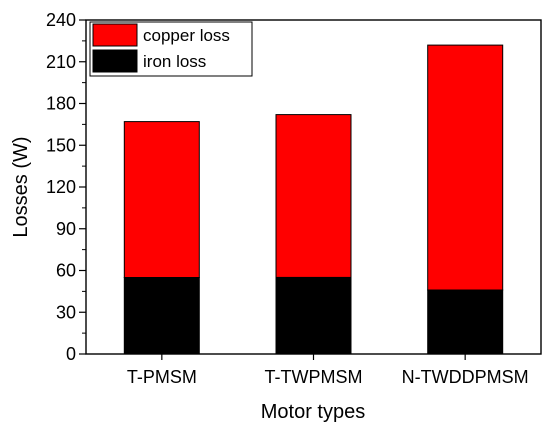  Describe the element at coordinates (61, 187) in the screenshot. I see `y-tick-label: 120` at that location.